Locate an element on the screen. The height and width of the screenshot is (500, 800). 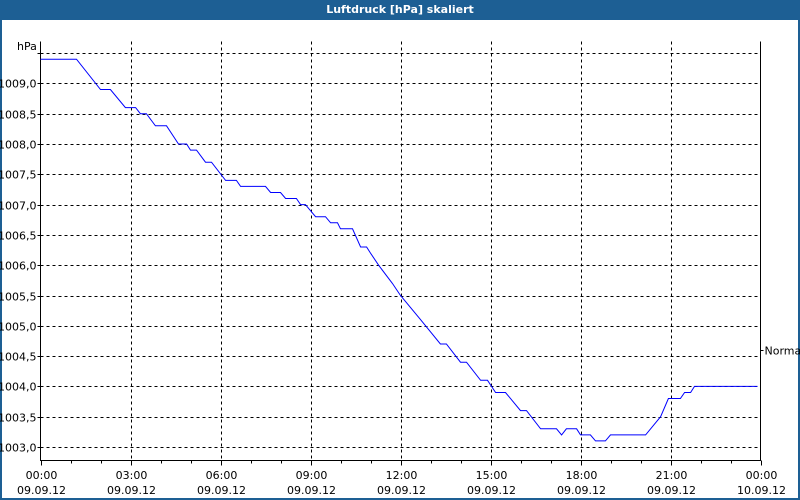
y-tick-label: 1004,0 is located at coordinates (18, 387).